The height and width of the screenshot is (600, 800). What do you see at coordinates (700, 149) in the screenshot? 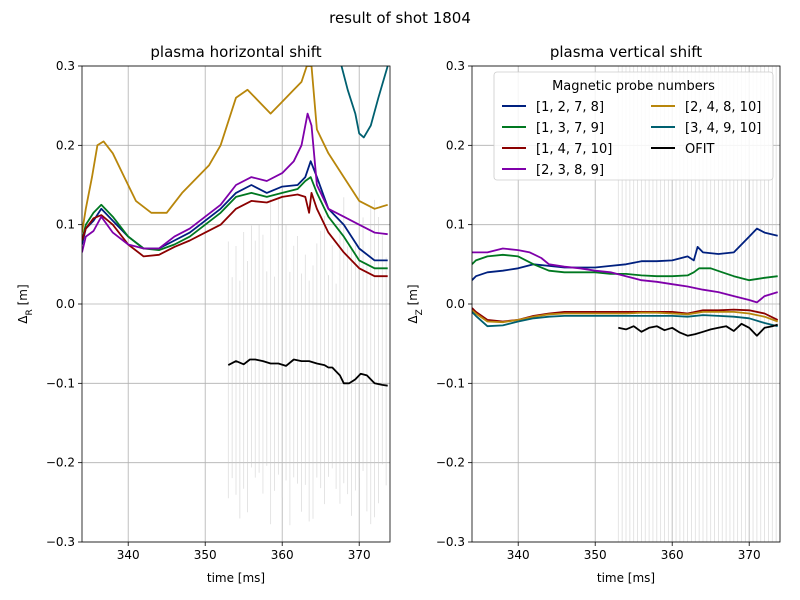
I see `legend-entry-label: OFIT` at bounding box center [700, 149].